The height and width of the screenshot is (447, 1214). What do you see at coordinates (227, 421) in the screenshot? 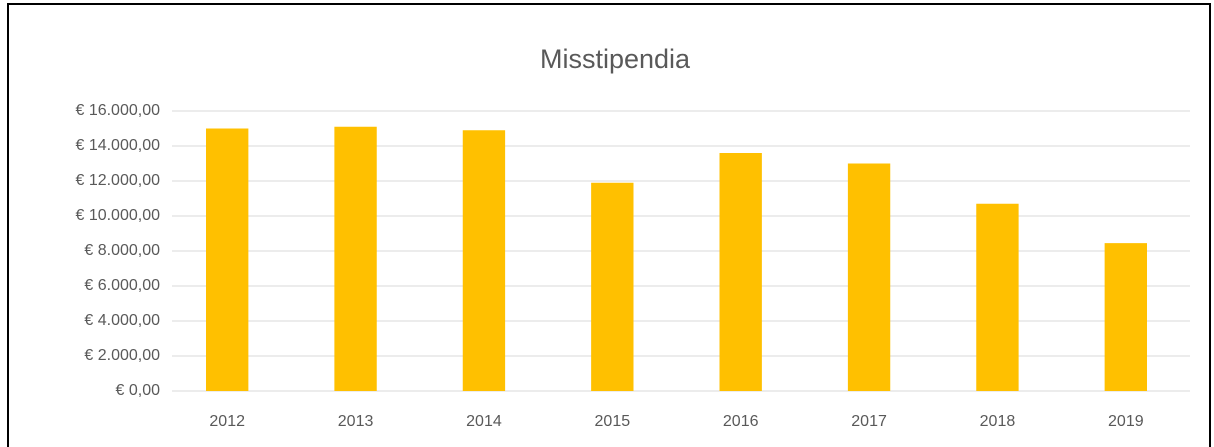
I see `x-tick-label: 2012` at bounding box center [227, 421].